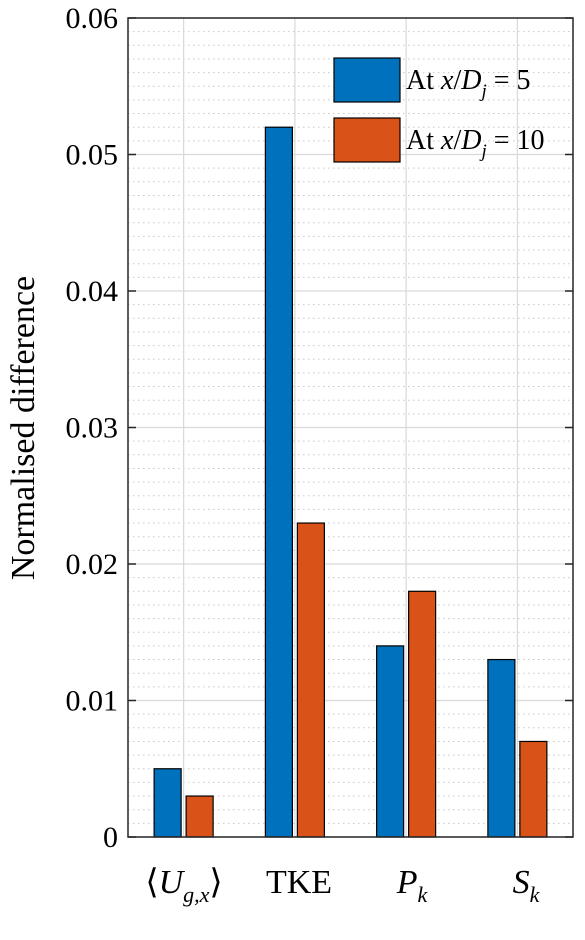 The image size is (585, 940). What do you see at coordinates (412, 885) in the screenshot?
I see `category-label-pk: Pk` at bounding box center [412, 885].